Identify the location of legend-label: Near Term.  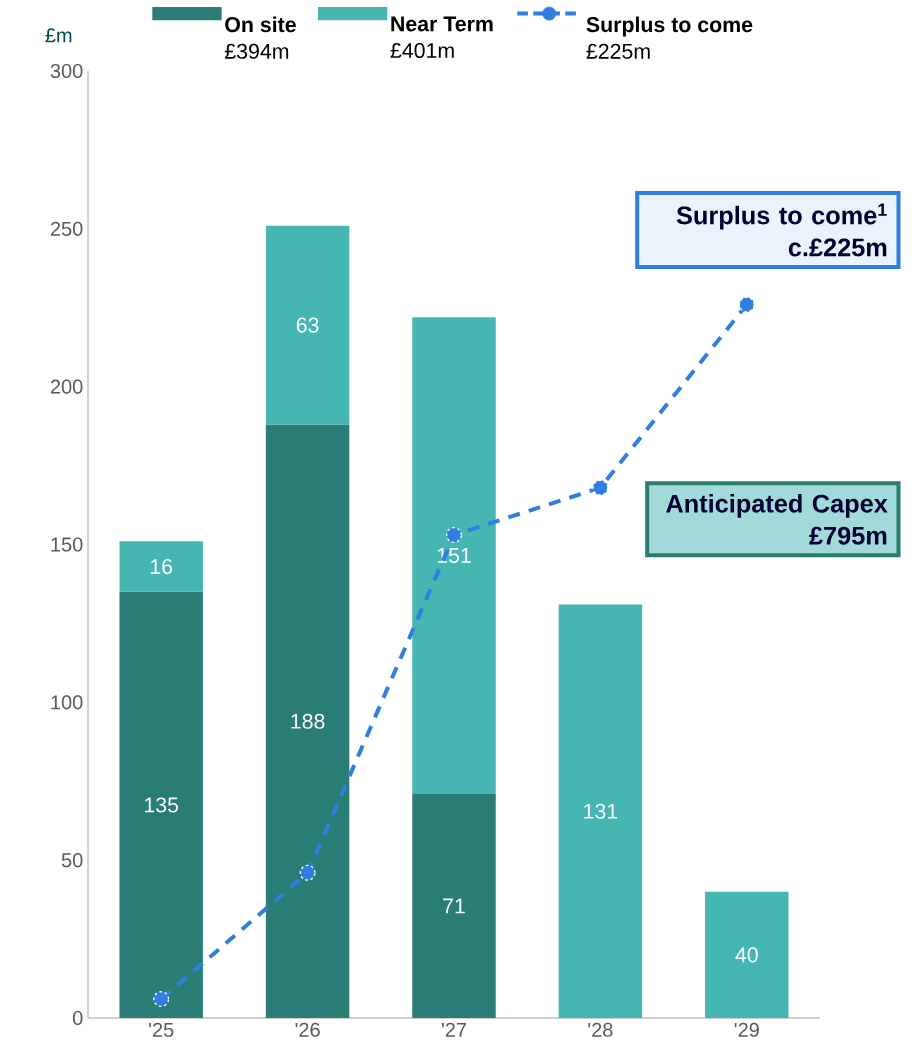
(442, 24).